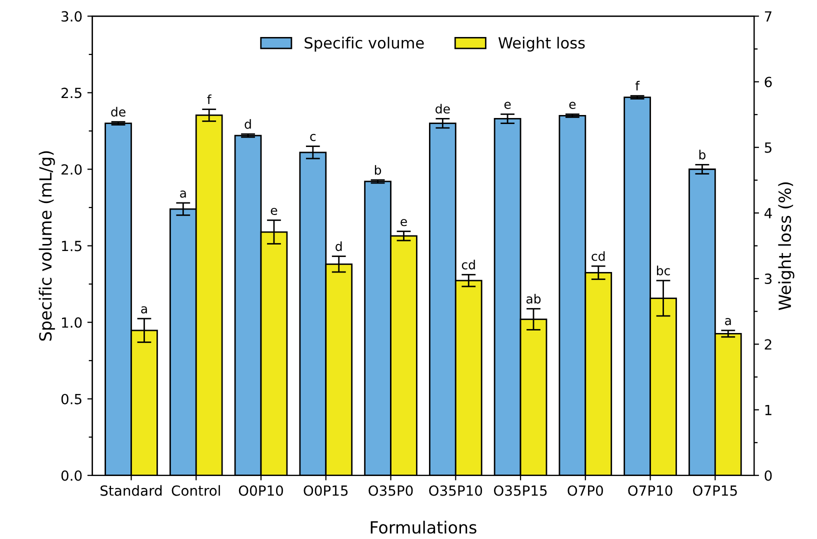 The height and width of the screenshot is (539, 817). What do you see at coordinates (72, 93) in the screenshot?
I see `y-tick-label: 2.5` at bounding box center [72, 93].